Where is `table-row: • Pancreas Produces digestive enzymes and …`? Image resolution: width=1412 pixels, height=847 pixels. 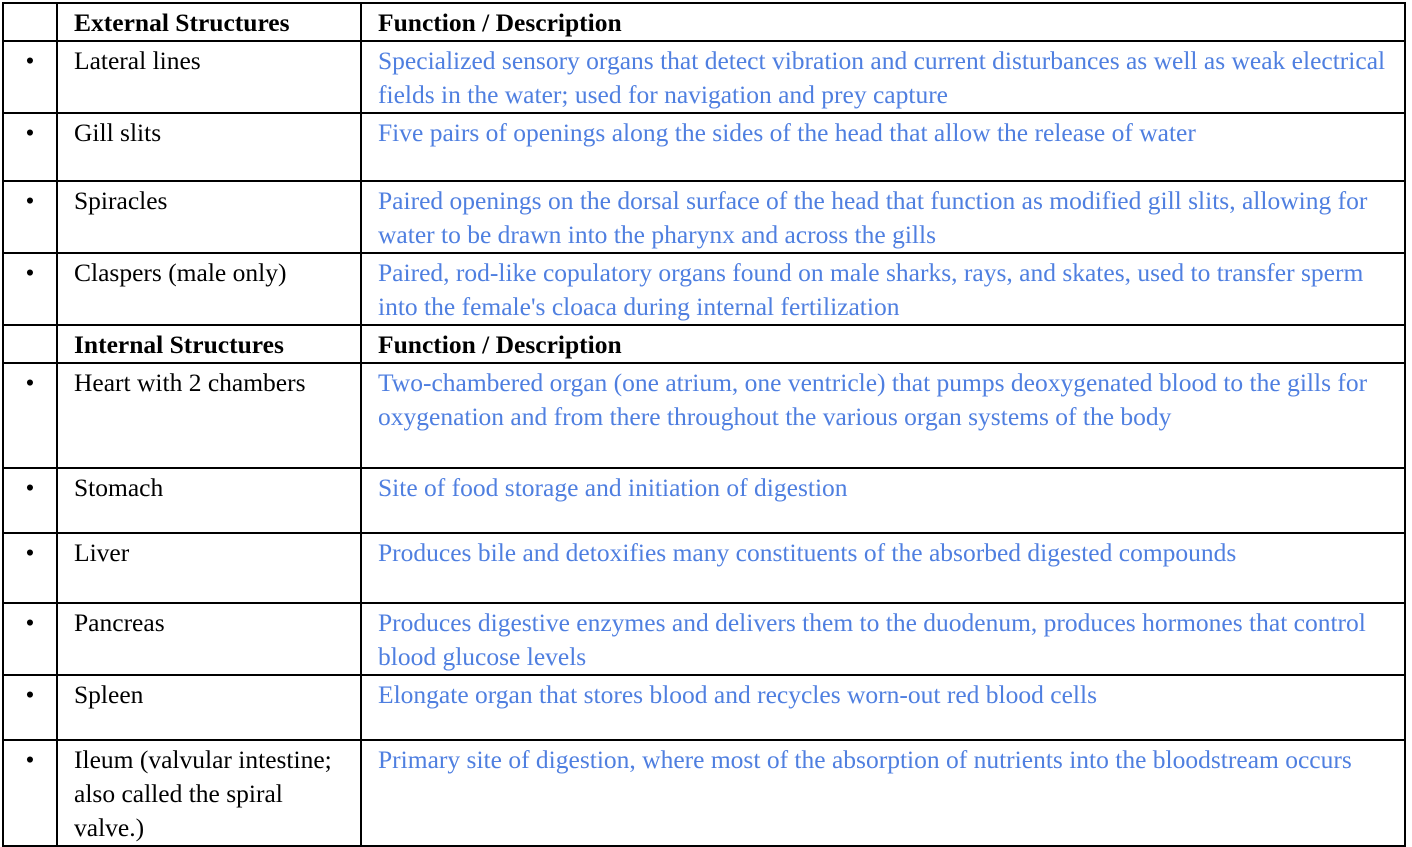 table-row: • Pancreas Produces digestive enzymes and … is located at coordinates (704, 639).